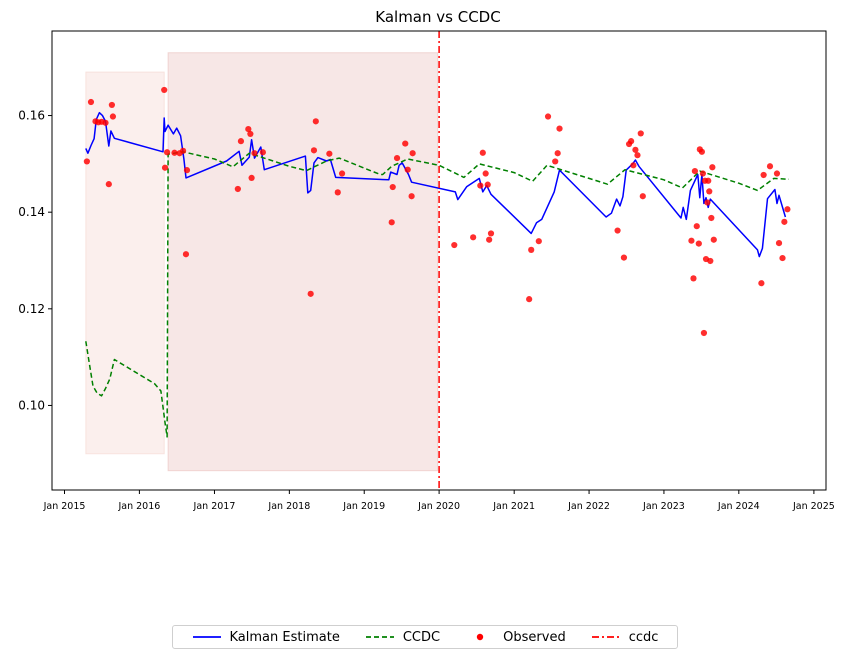 The image size is (848, 660). I want to click on x-tick-label: Jan 2019, so click(363, 506).